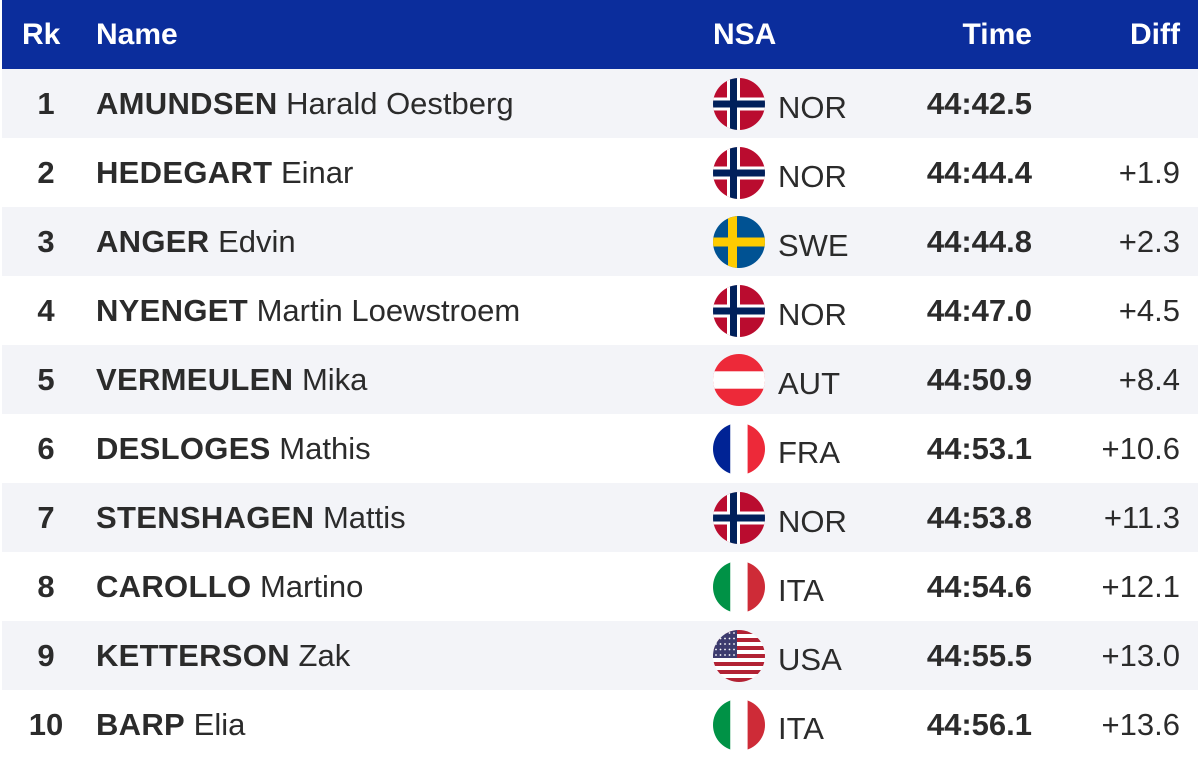 The height and width of the screenshot is (763, 1200). I want to click on athlete-name: NYENGET Martin Loewstroem, so click(308, 310).